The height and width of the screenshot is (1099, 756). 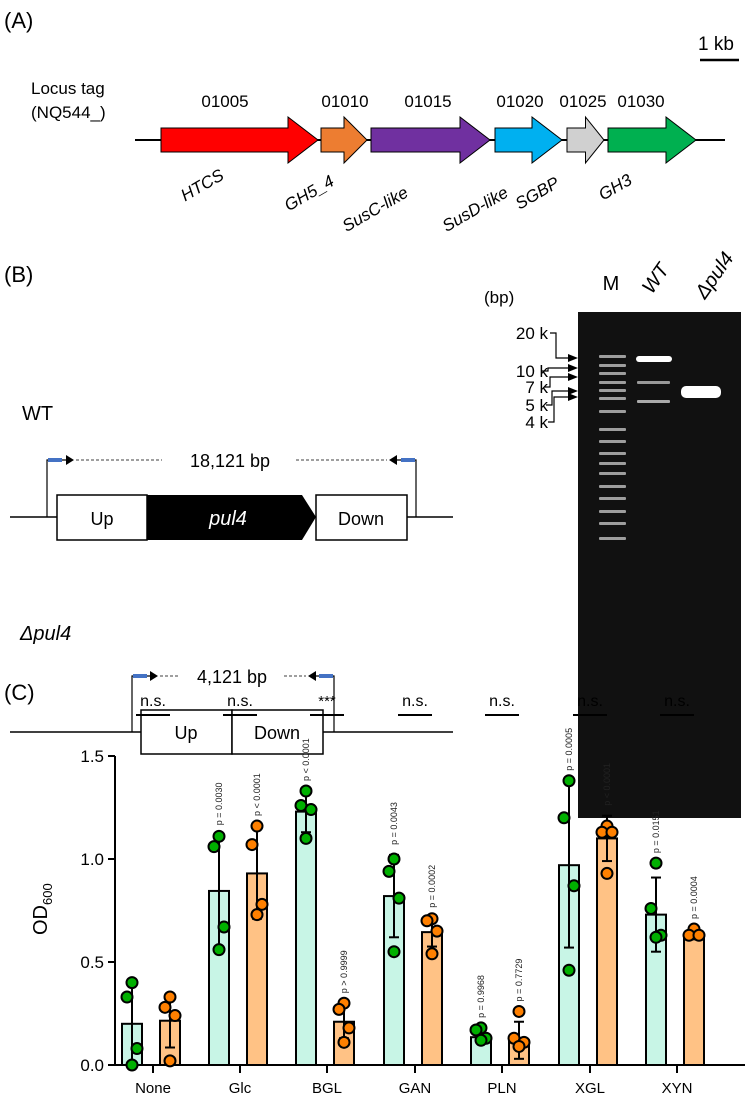 I want to click on locus-tag: 01030, so click(x=640, y=101).